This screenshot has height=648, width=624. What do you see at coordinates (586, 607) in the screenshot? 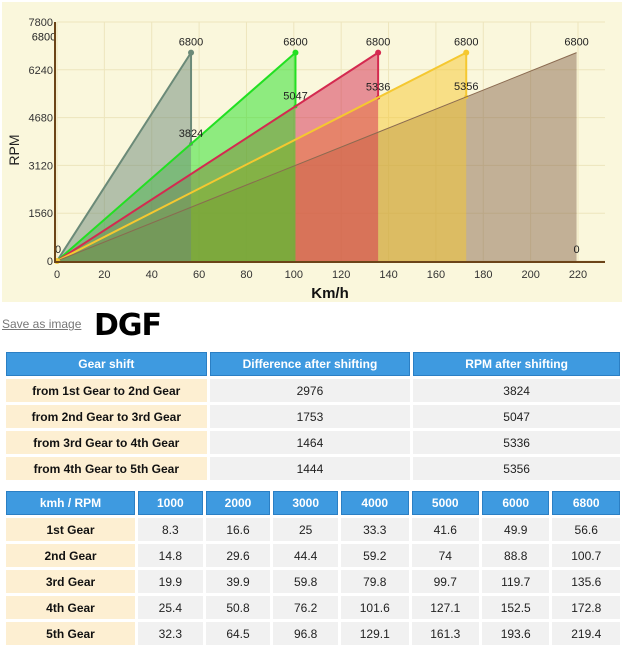
I see `cell-speed: 172.8` at bounding box center [586, 607].